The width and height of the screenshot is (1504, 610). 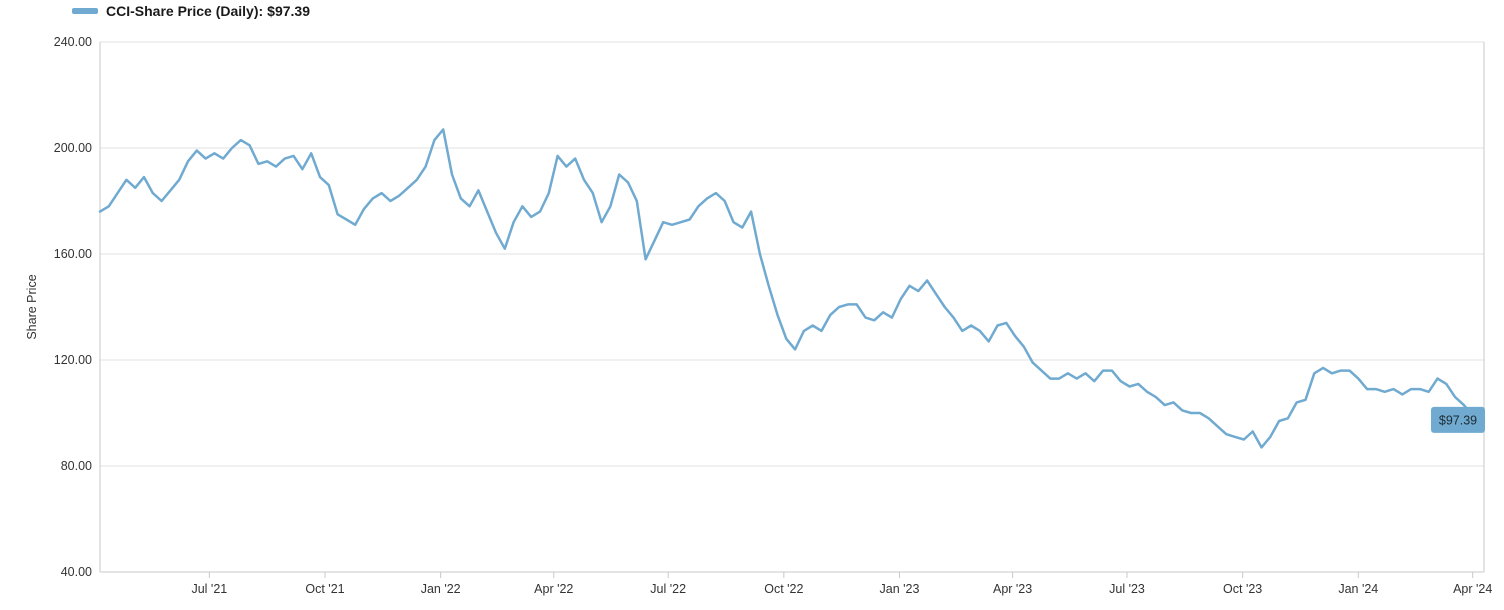 What do you see at coordinates (73, 42) in the screenshot?
I see `y-tick-label: 240.00` at bounding box center [73, 42].